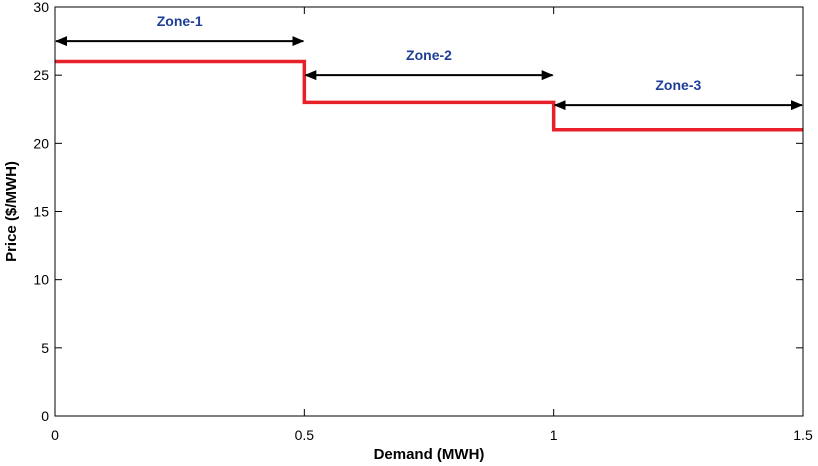 The width and height of the screenshot is (818, 466). I want to click on x-tick-label: 1.5, so click(803, 435).